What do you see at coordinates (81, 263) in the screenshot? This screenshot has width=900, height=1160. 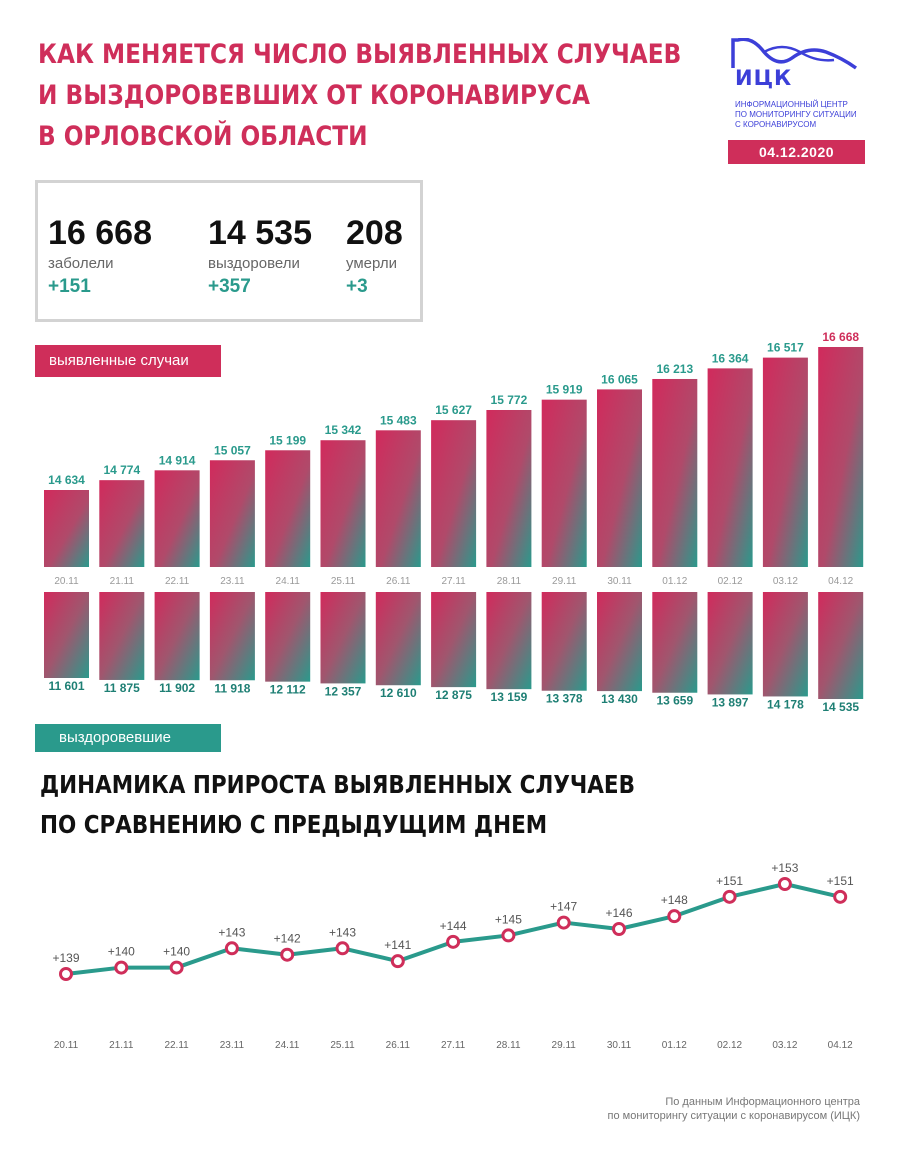 I see `cases-label: заболели` at bounding box center [81, 263].